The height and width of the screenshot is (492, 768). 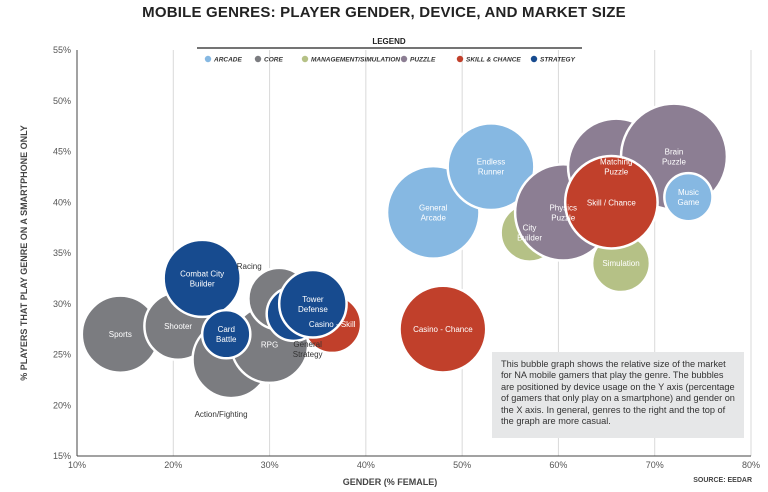 What do you see at coordinates (77, 465) in the screenshot?
I see `x-tick-label: 10%` at bounding box center [77, 465].